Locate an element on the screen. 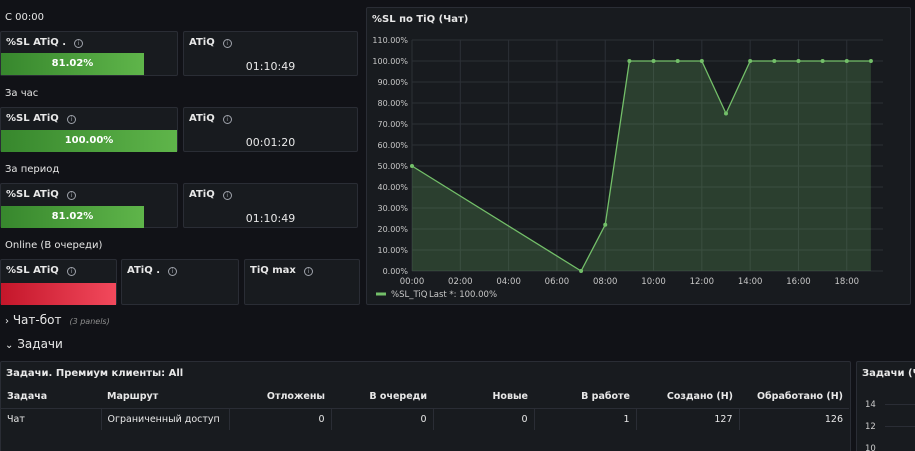 The image size is (915, 451). col-header: Создано (Н) is located at coordinates (687, 397).